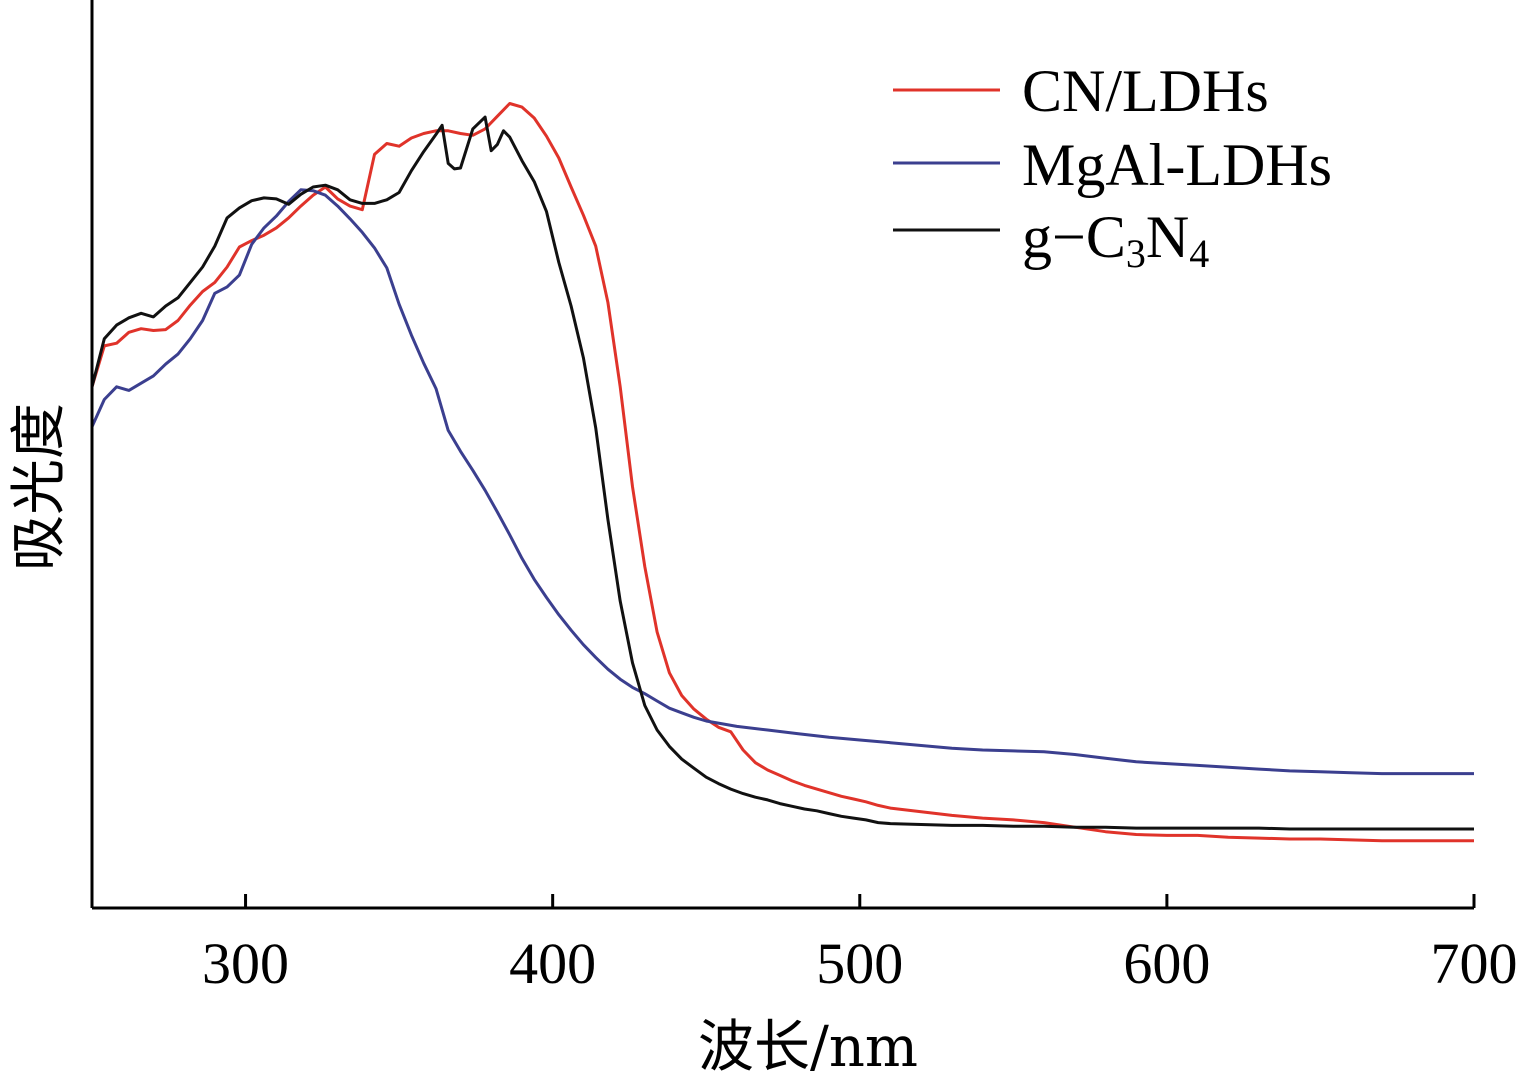 Image resolution: width=1523 pixels, height=1090 pixels. I want to click on legend-g-c-part: g−C, so click(1074, 237).